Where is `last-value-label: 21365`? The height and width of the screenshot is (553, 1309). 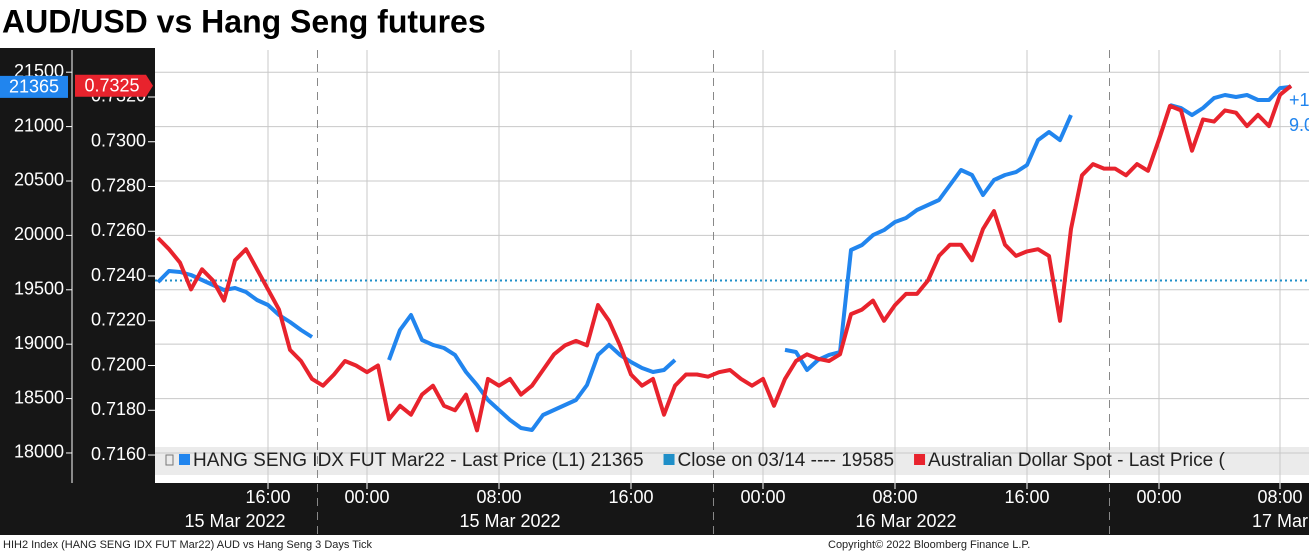
last-value-label: 21365 is located at coordinates (34, 87).